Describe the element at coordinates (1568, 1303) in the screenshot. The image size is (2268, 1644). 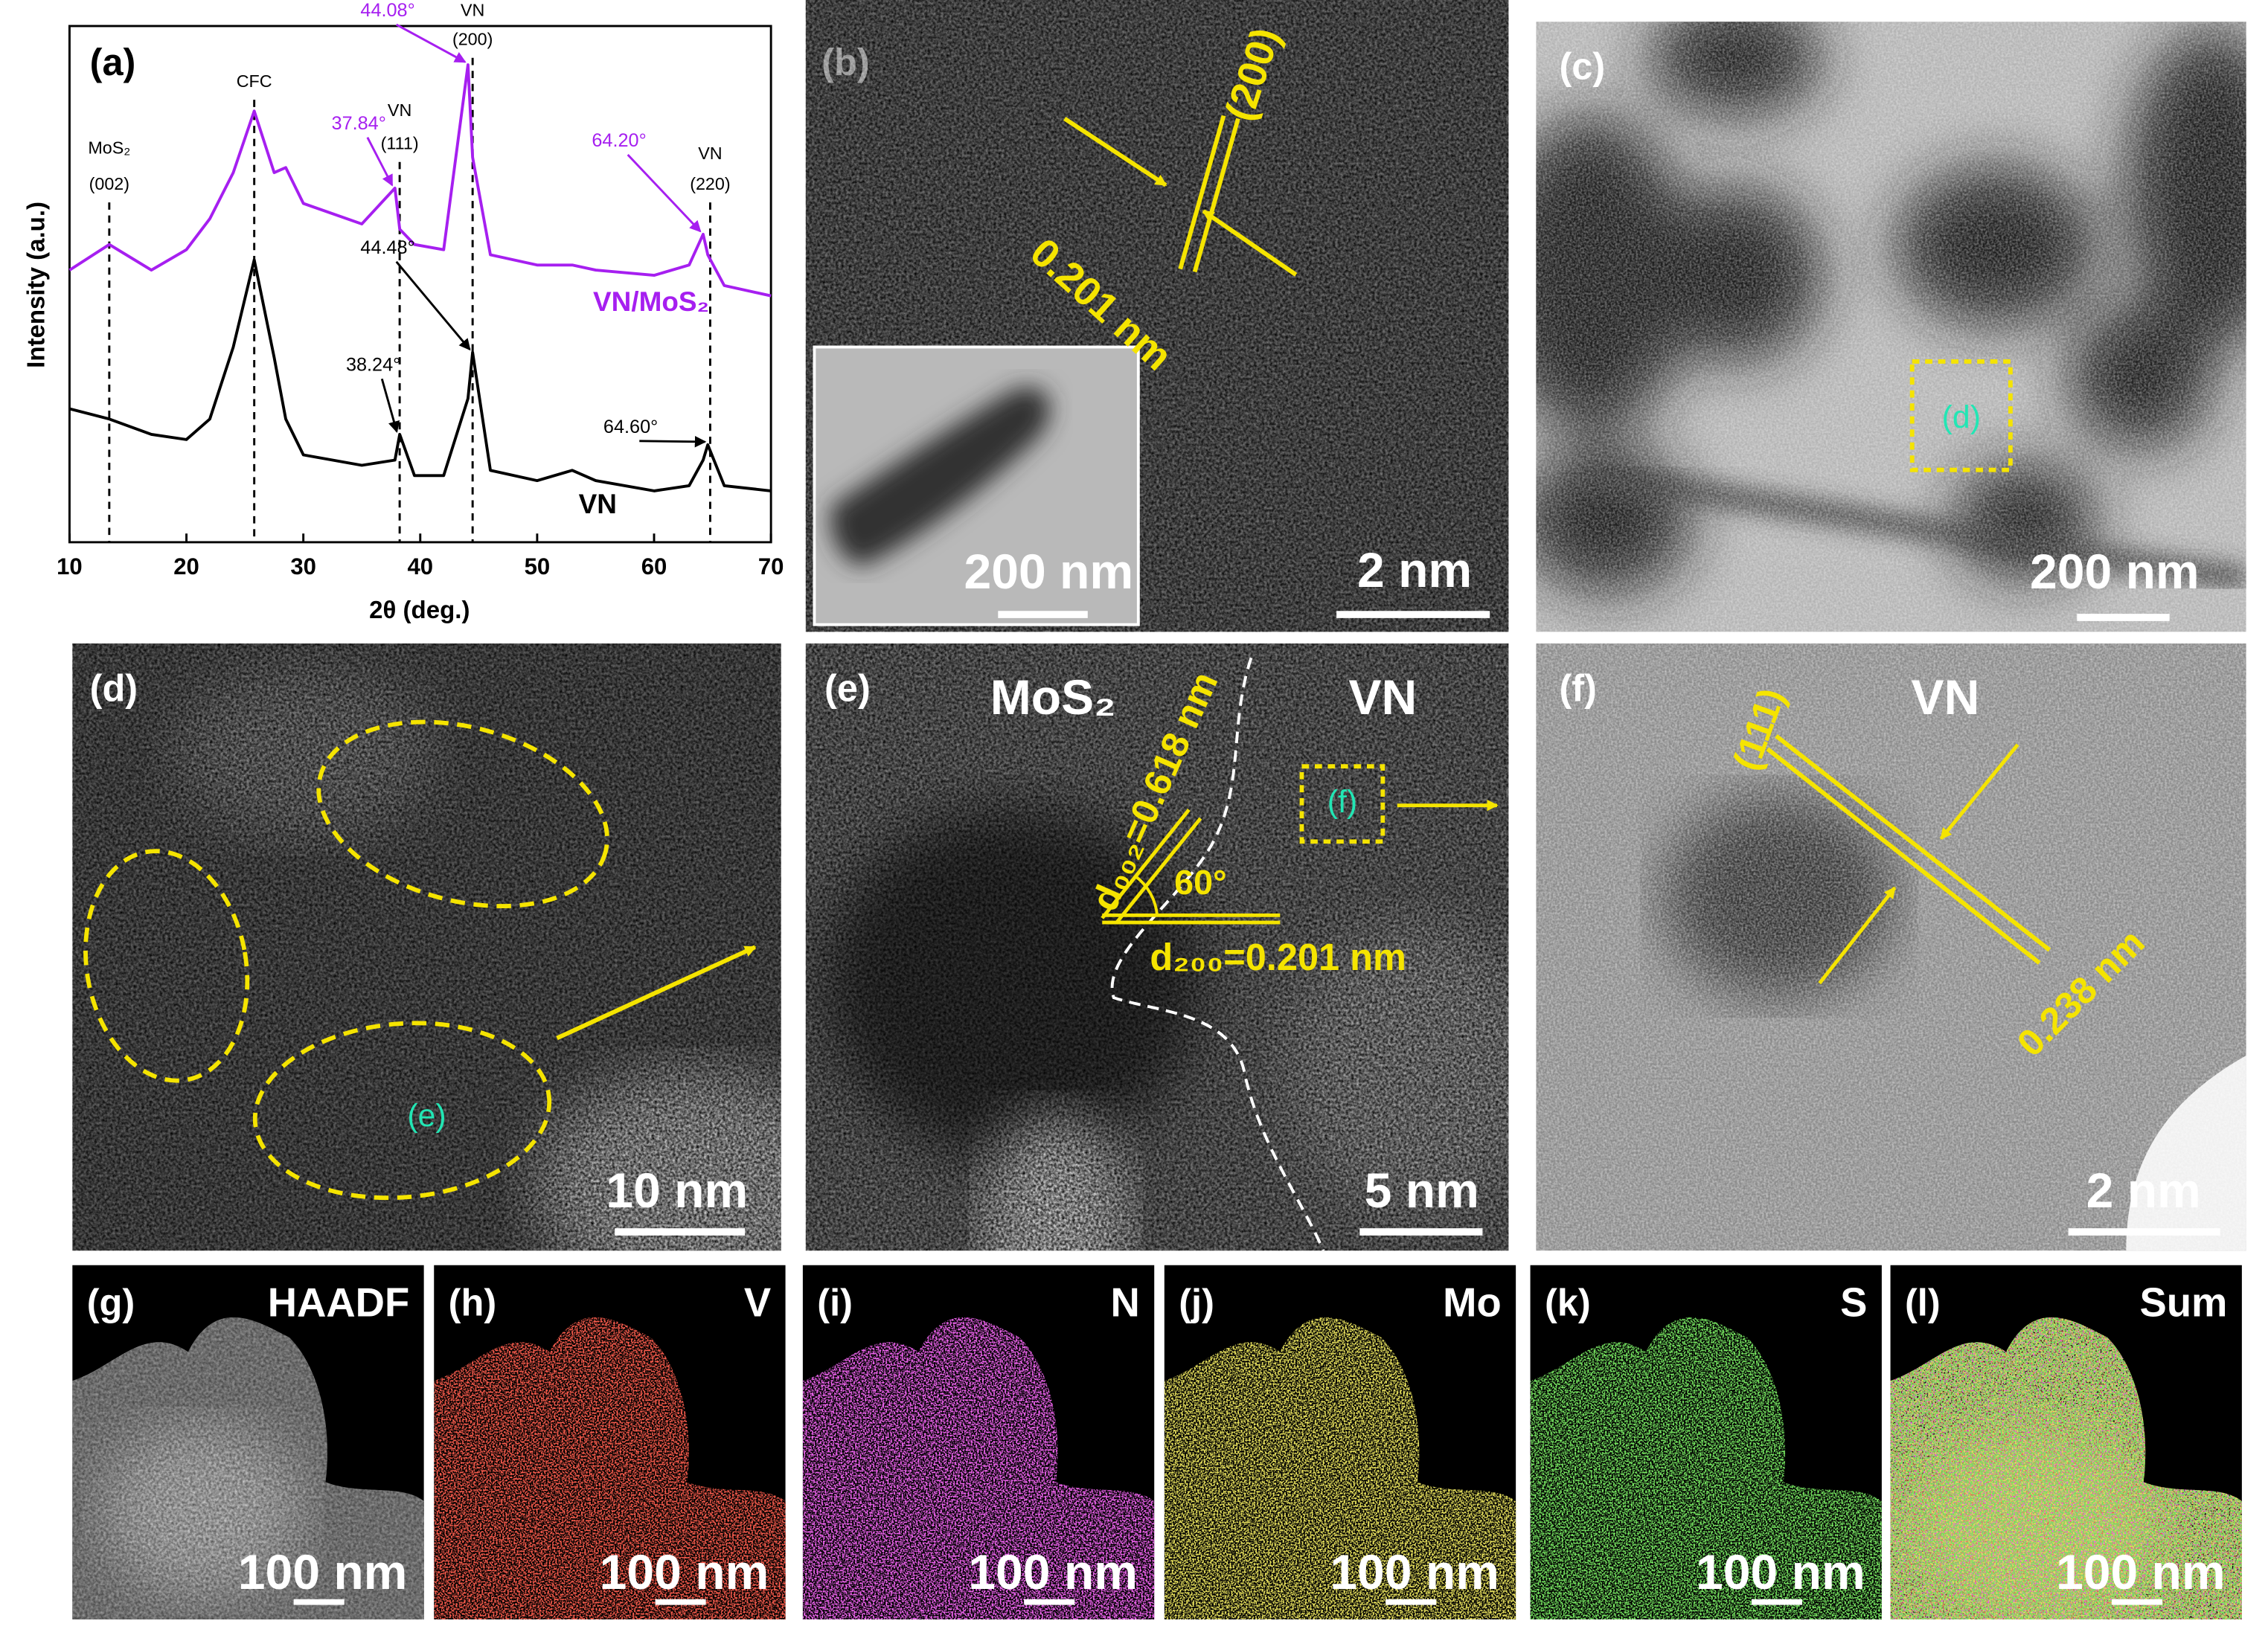
I see `panel-label: (k)` at that location.